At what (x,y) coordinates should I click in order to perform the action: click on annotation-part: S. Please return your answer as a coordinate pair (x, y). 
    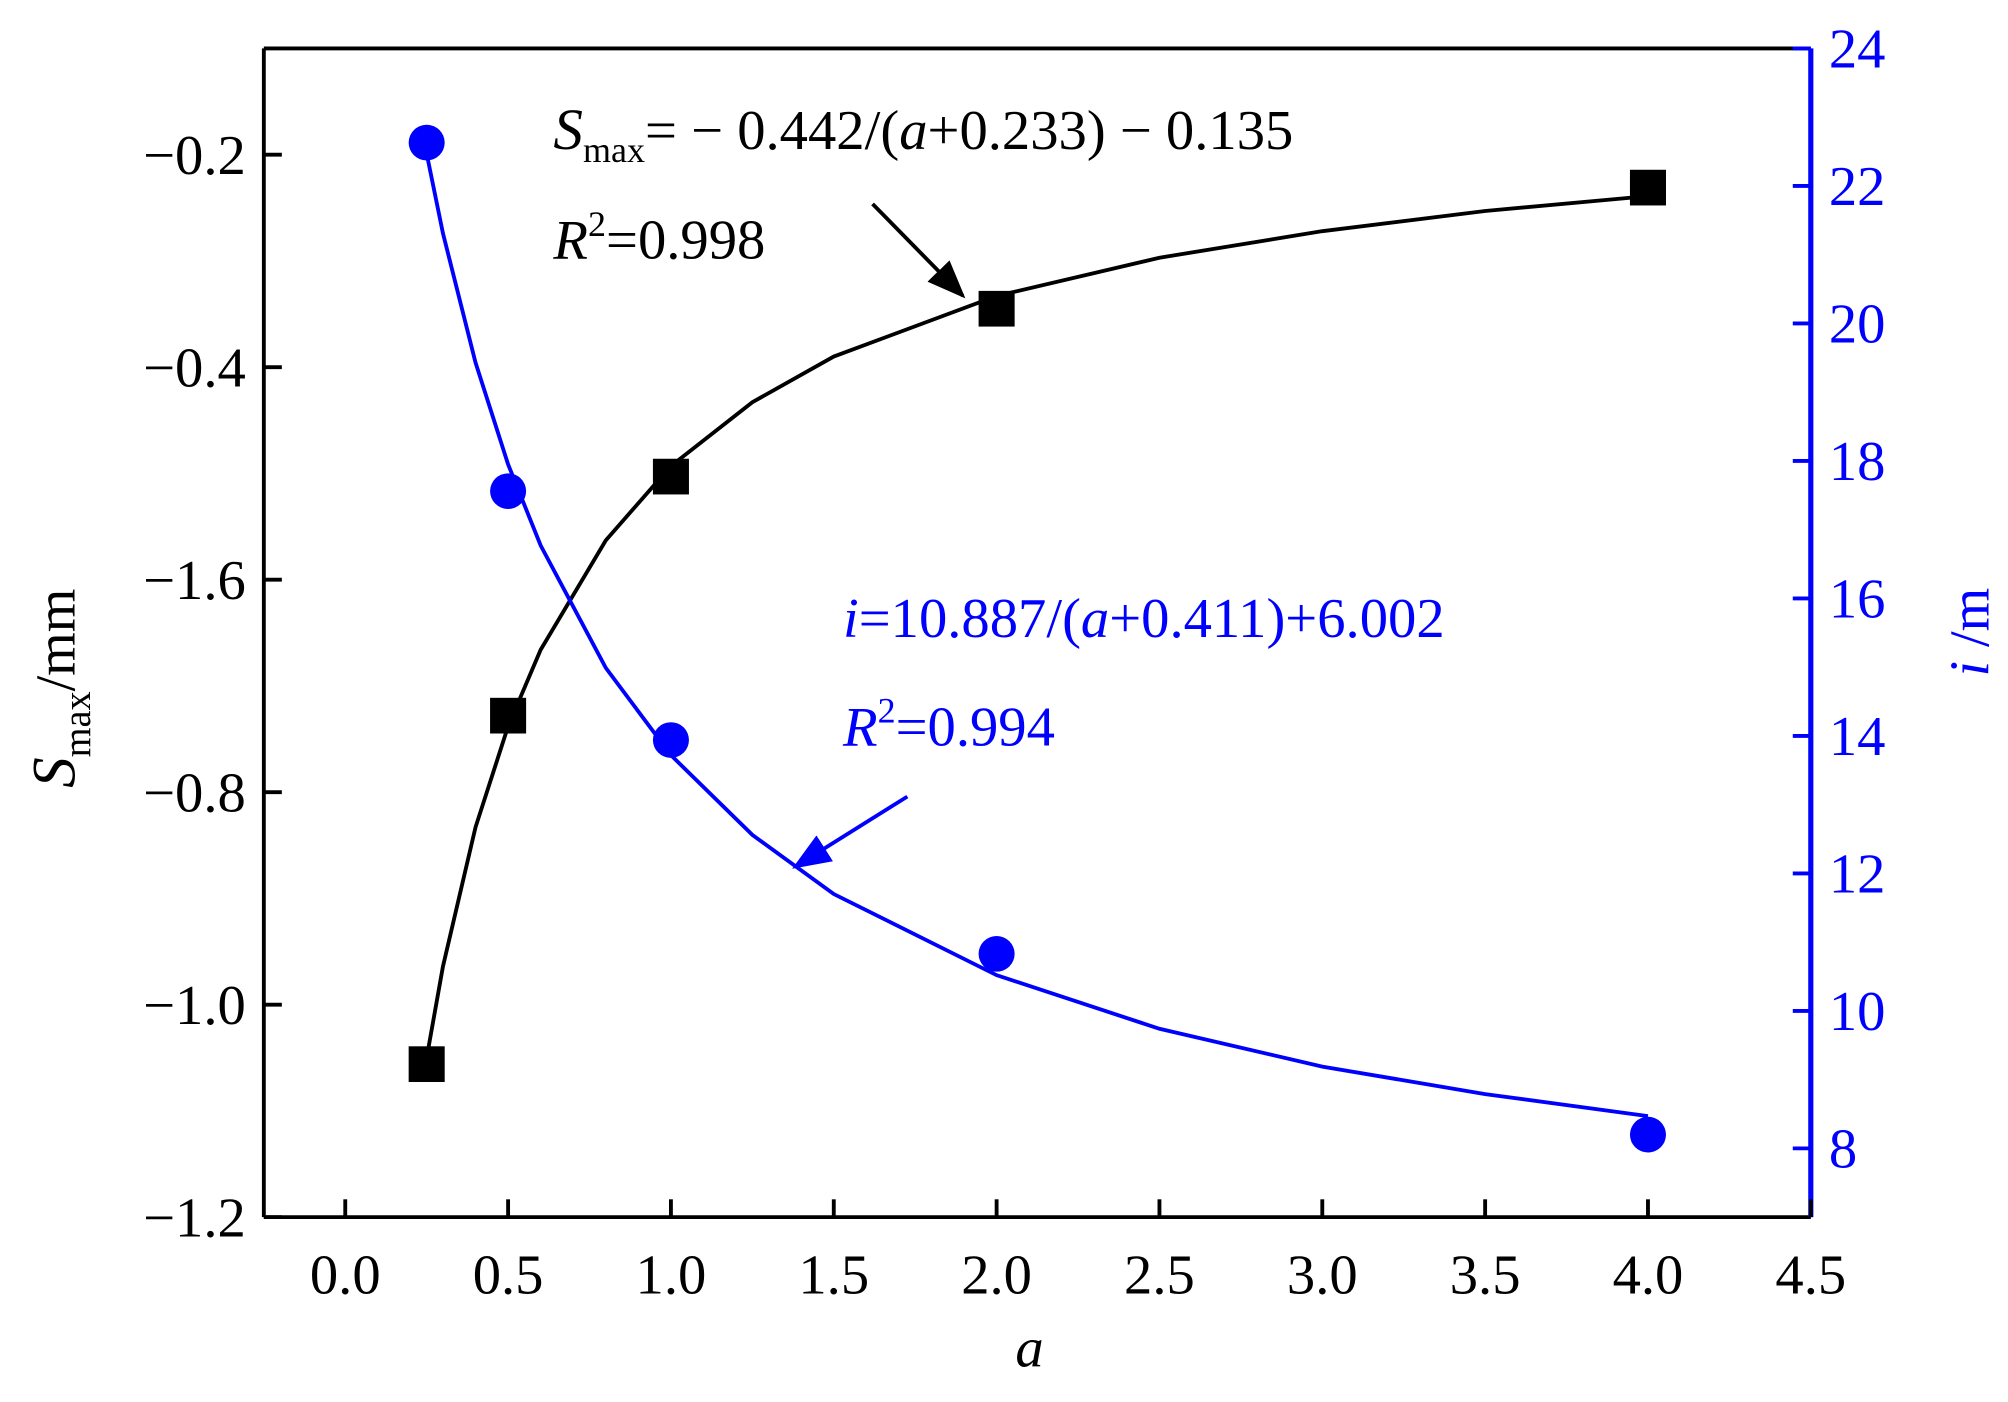
    Looking at the image, I should click on (568, 129).